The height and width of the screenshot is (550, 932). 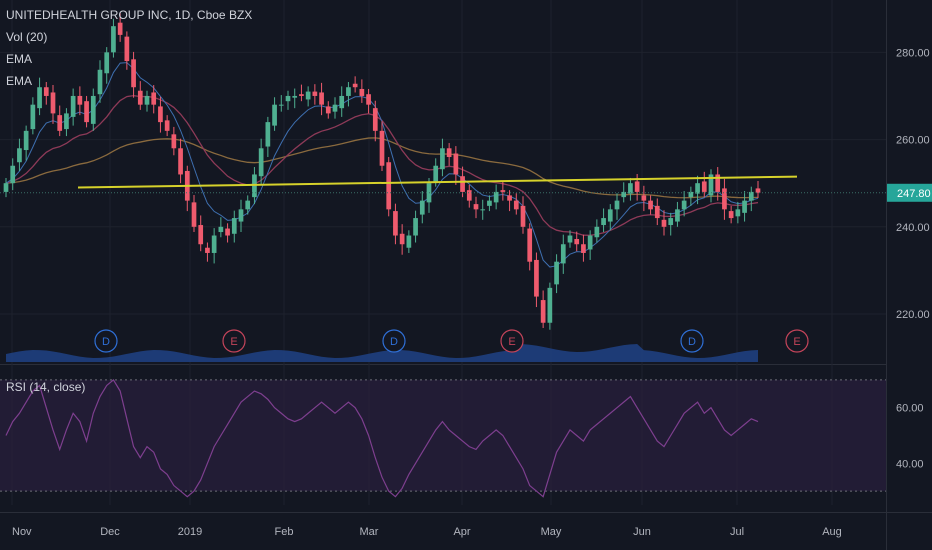 What do you see at coordinates (27, 37) in the screenshot?
I see `legend-volume: Vol (20)` at bounding box center [27, 37].